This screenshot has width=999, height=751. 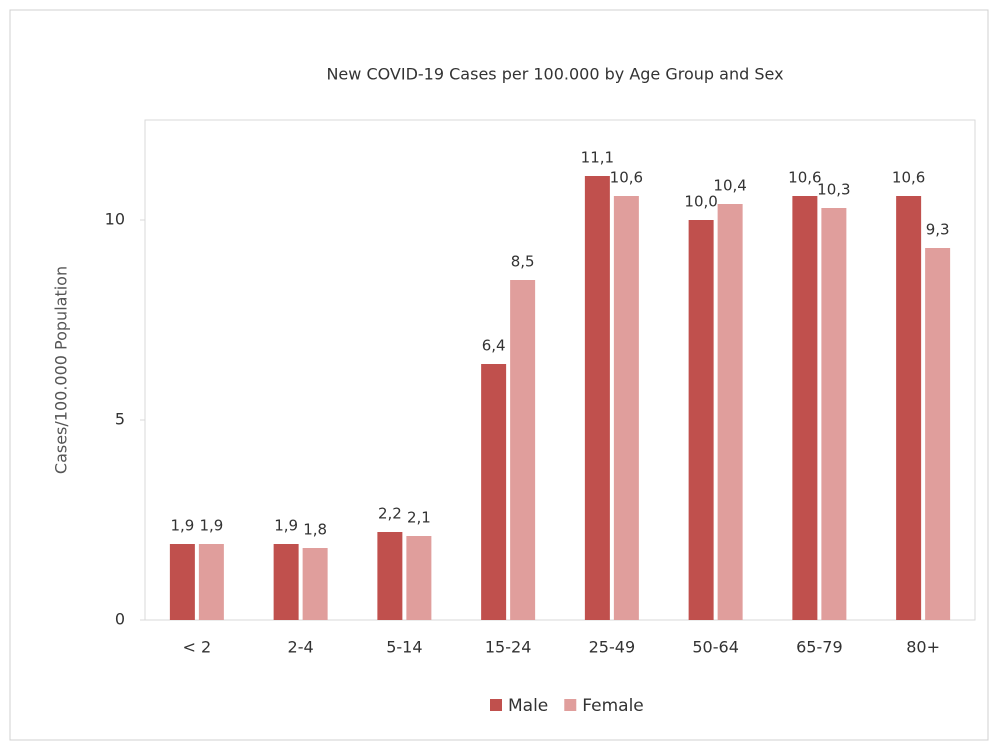 I want to click on y-tick-label: 10, so click(x=115, y=219).